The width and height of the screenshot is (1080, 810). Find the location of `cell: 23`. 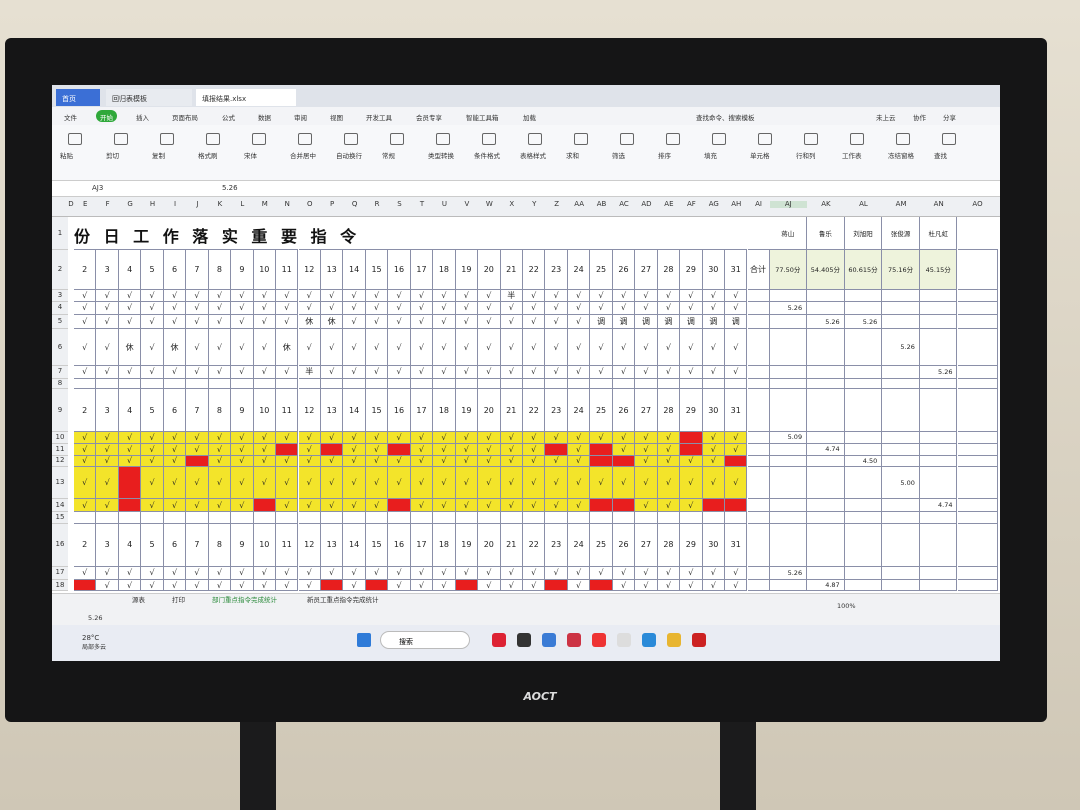

cell: 23 is located at coordinates (556, 411).